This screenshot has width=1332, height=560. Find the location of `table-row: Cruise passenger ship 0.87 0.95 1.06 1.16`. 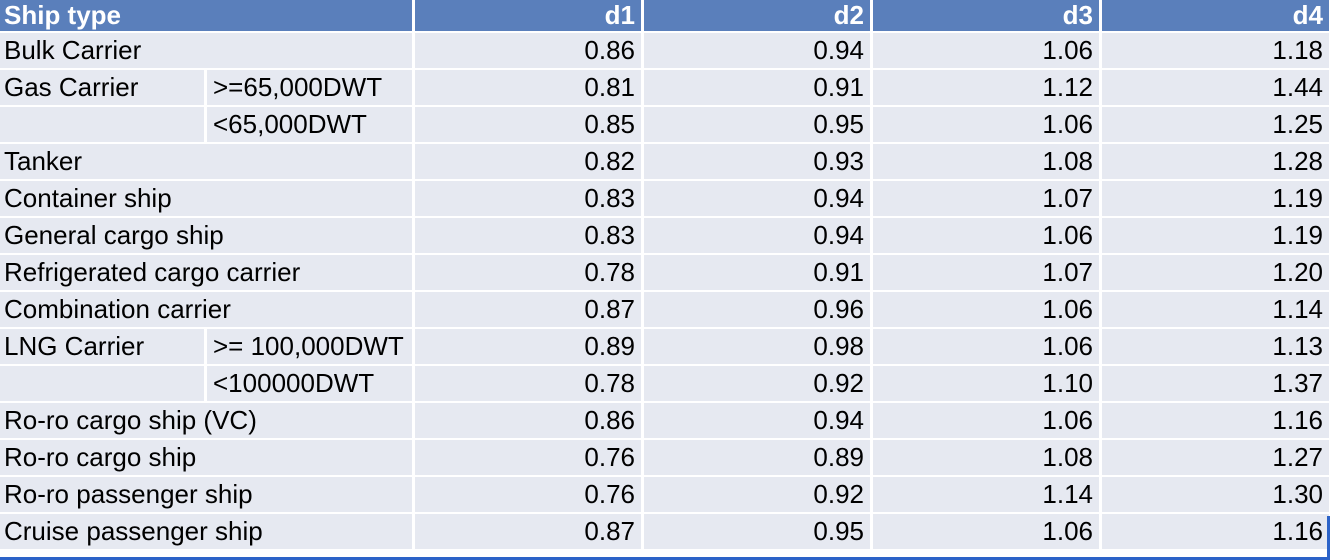

table-row: Cruise passenger ship 0.87 0.95 1.06 1.16 is located at coordinates (666, 532).